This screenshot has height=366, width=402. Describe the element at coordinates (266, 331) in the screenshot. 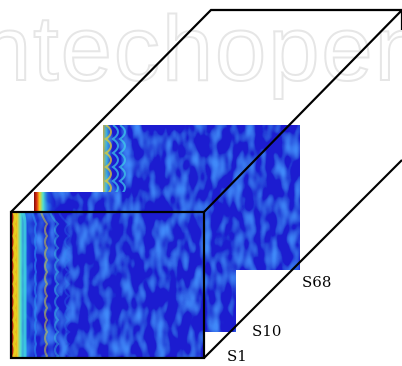

I see `slice-label-s10: S10` at that location.